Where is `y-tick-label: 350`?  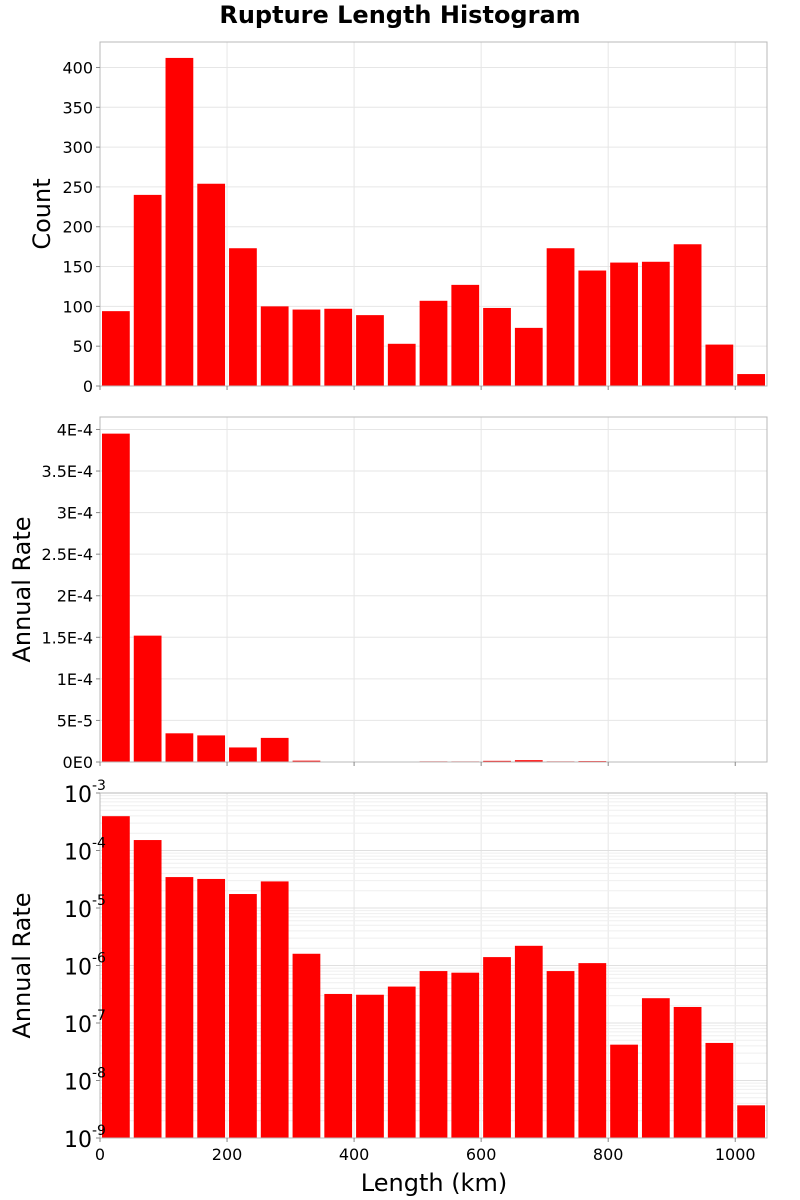 y-tick-label: 350 is located at coordinates (77, 107).